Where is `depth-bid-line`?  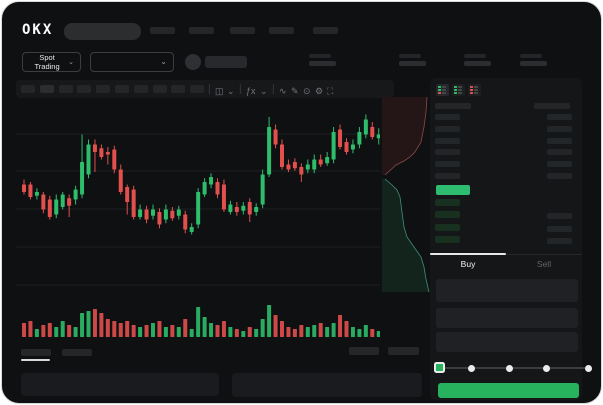 depth-bid-line is located at coordinates (407, 235).